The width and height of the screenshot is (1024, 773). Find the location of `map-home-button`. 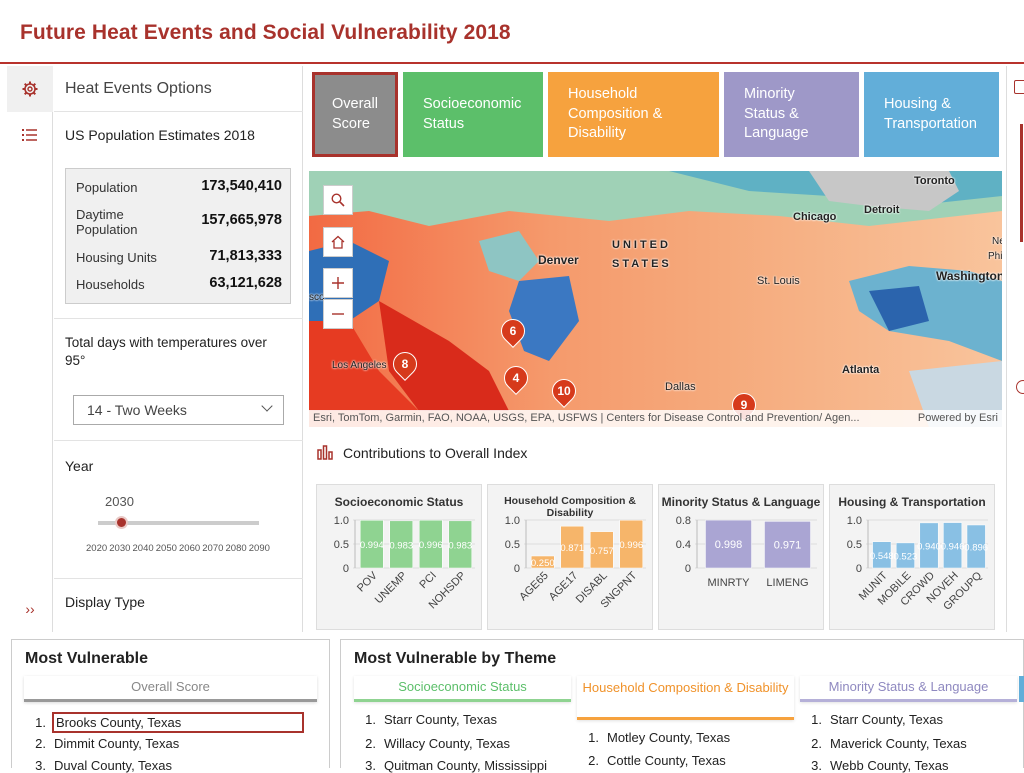

map-home-button is located at coordinates (338, 242).